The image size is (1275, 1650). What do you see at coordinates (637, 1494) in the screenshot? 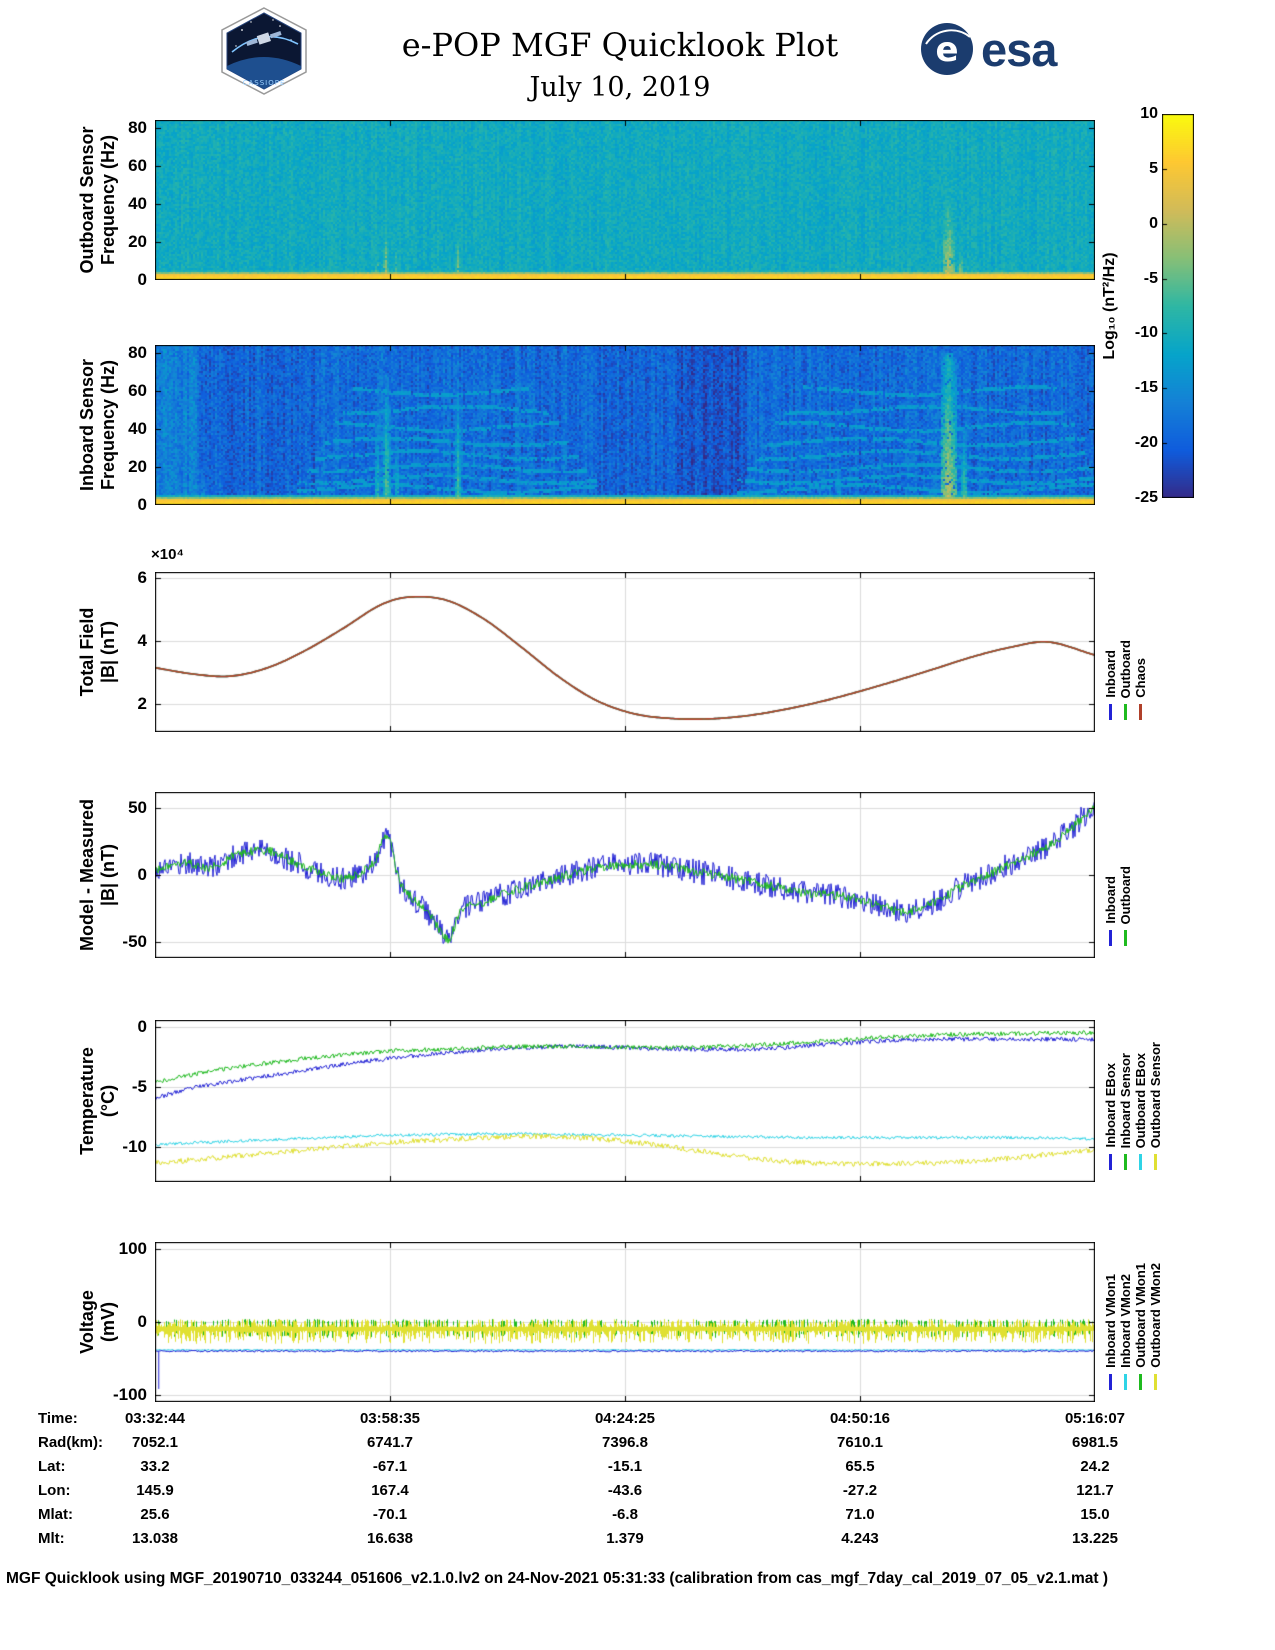
I see `table-row: Lon: 145.9 167.4 -43.6 -27.2 121.7` at bounding box center [637, 1494].